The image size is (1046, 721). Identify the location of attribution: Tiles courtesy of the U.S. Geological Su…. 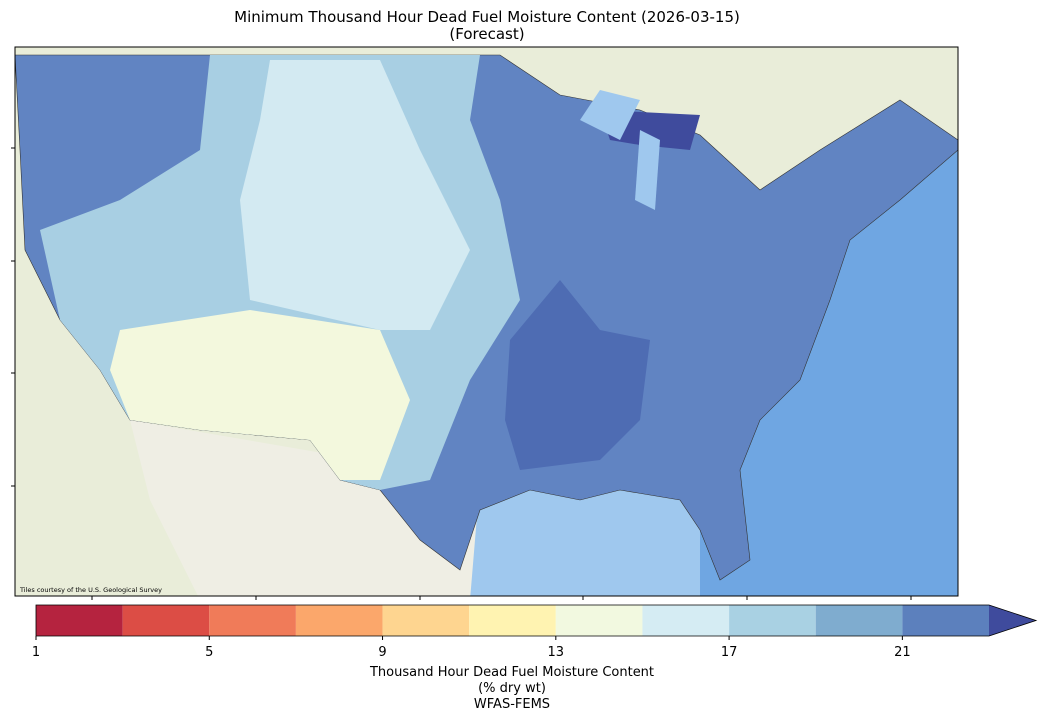
(90, 590).